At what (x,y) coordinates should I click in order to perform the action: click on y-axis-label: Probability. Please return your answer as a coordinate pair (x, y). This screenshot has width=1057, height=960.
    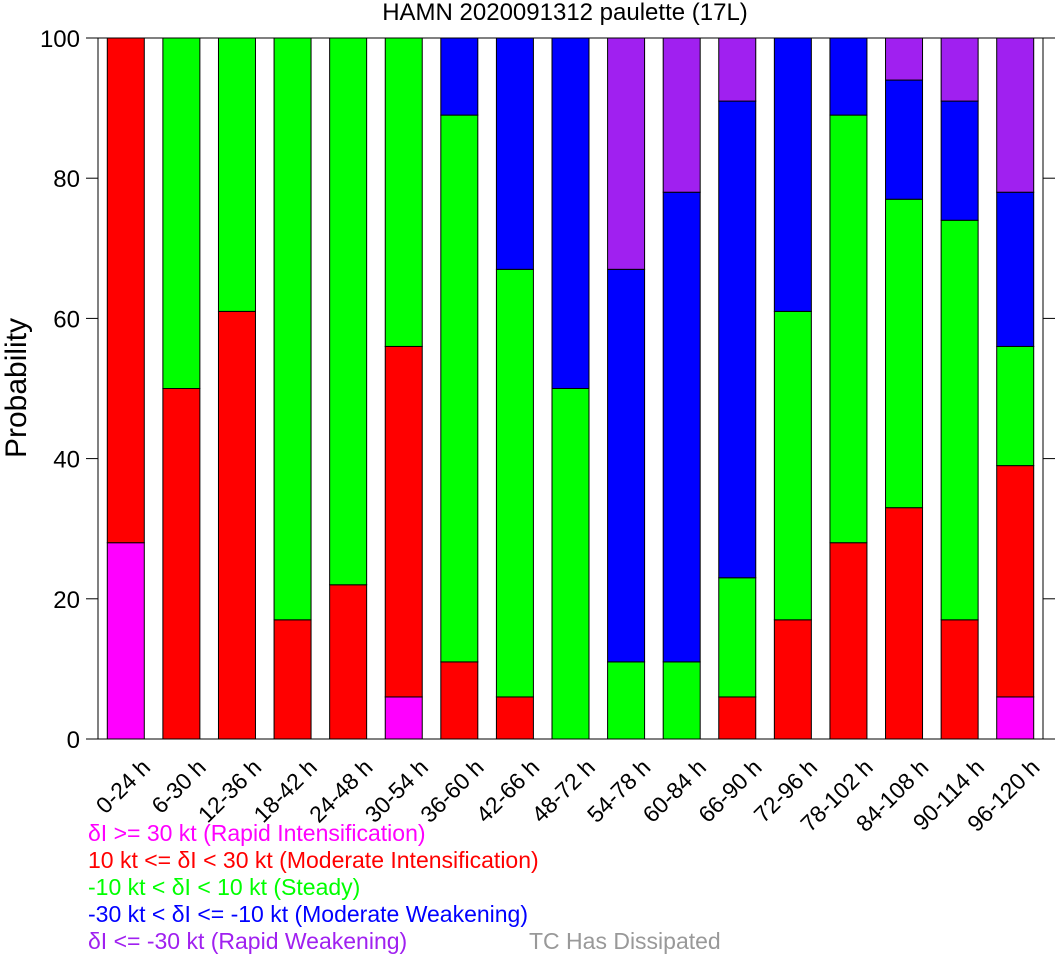
    Looking at the image, I should click on (16, 388).